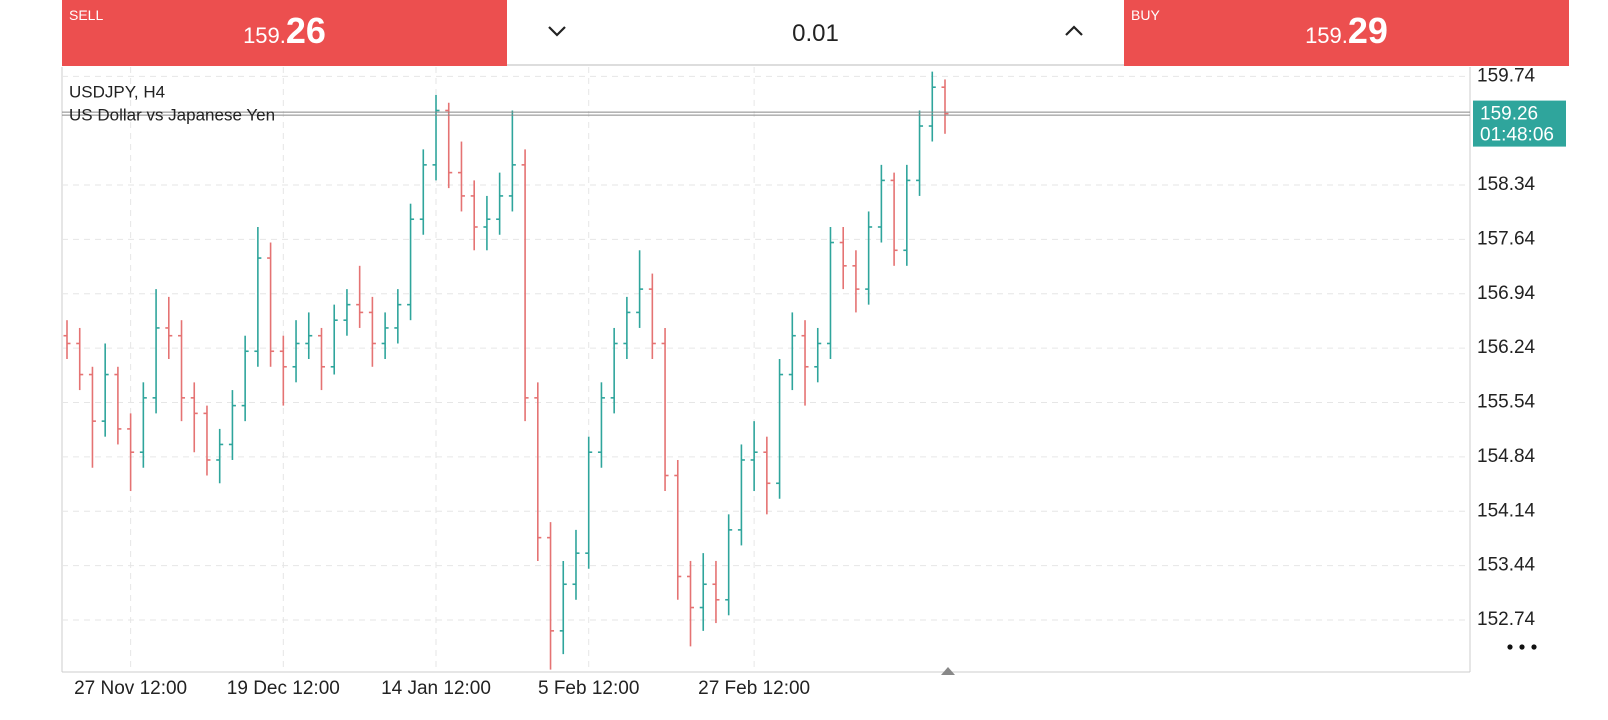  Describe the element at coordinates (1506, 402) in the screenshot. I see `y-tick-label: 155.54` at that location.